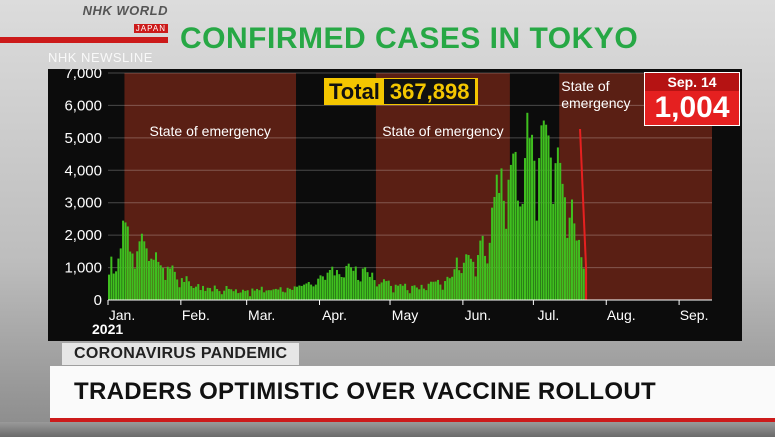  I want to click on headline-text: TRADERS OPTIMISTIC OVER VACCINE ROLLOUT, so click(365, 391).